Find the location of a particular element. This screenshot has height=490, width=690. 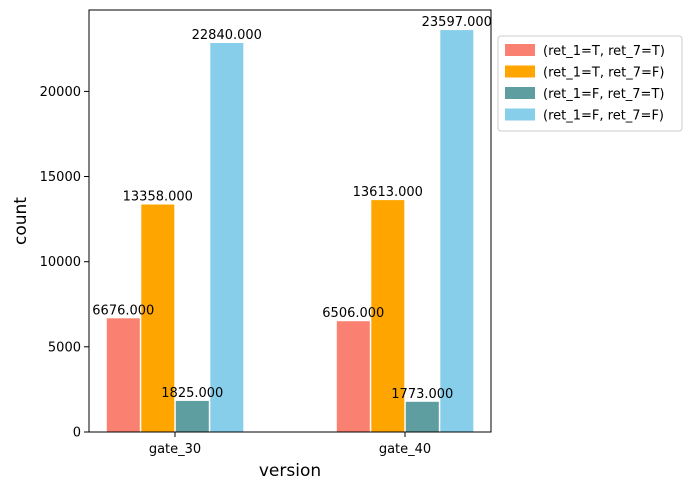

legend-entry-label: (ret_1=F, ret_7=T) is located at coordinates (603, 94).